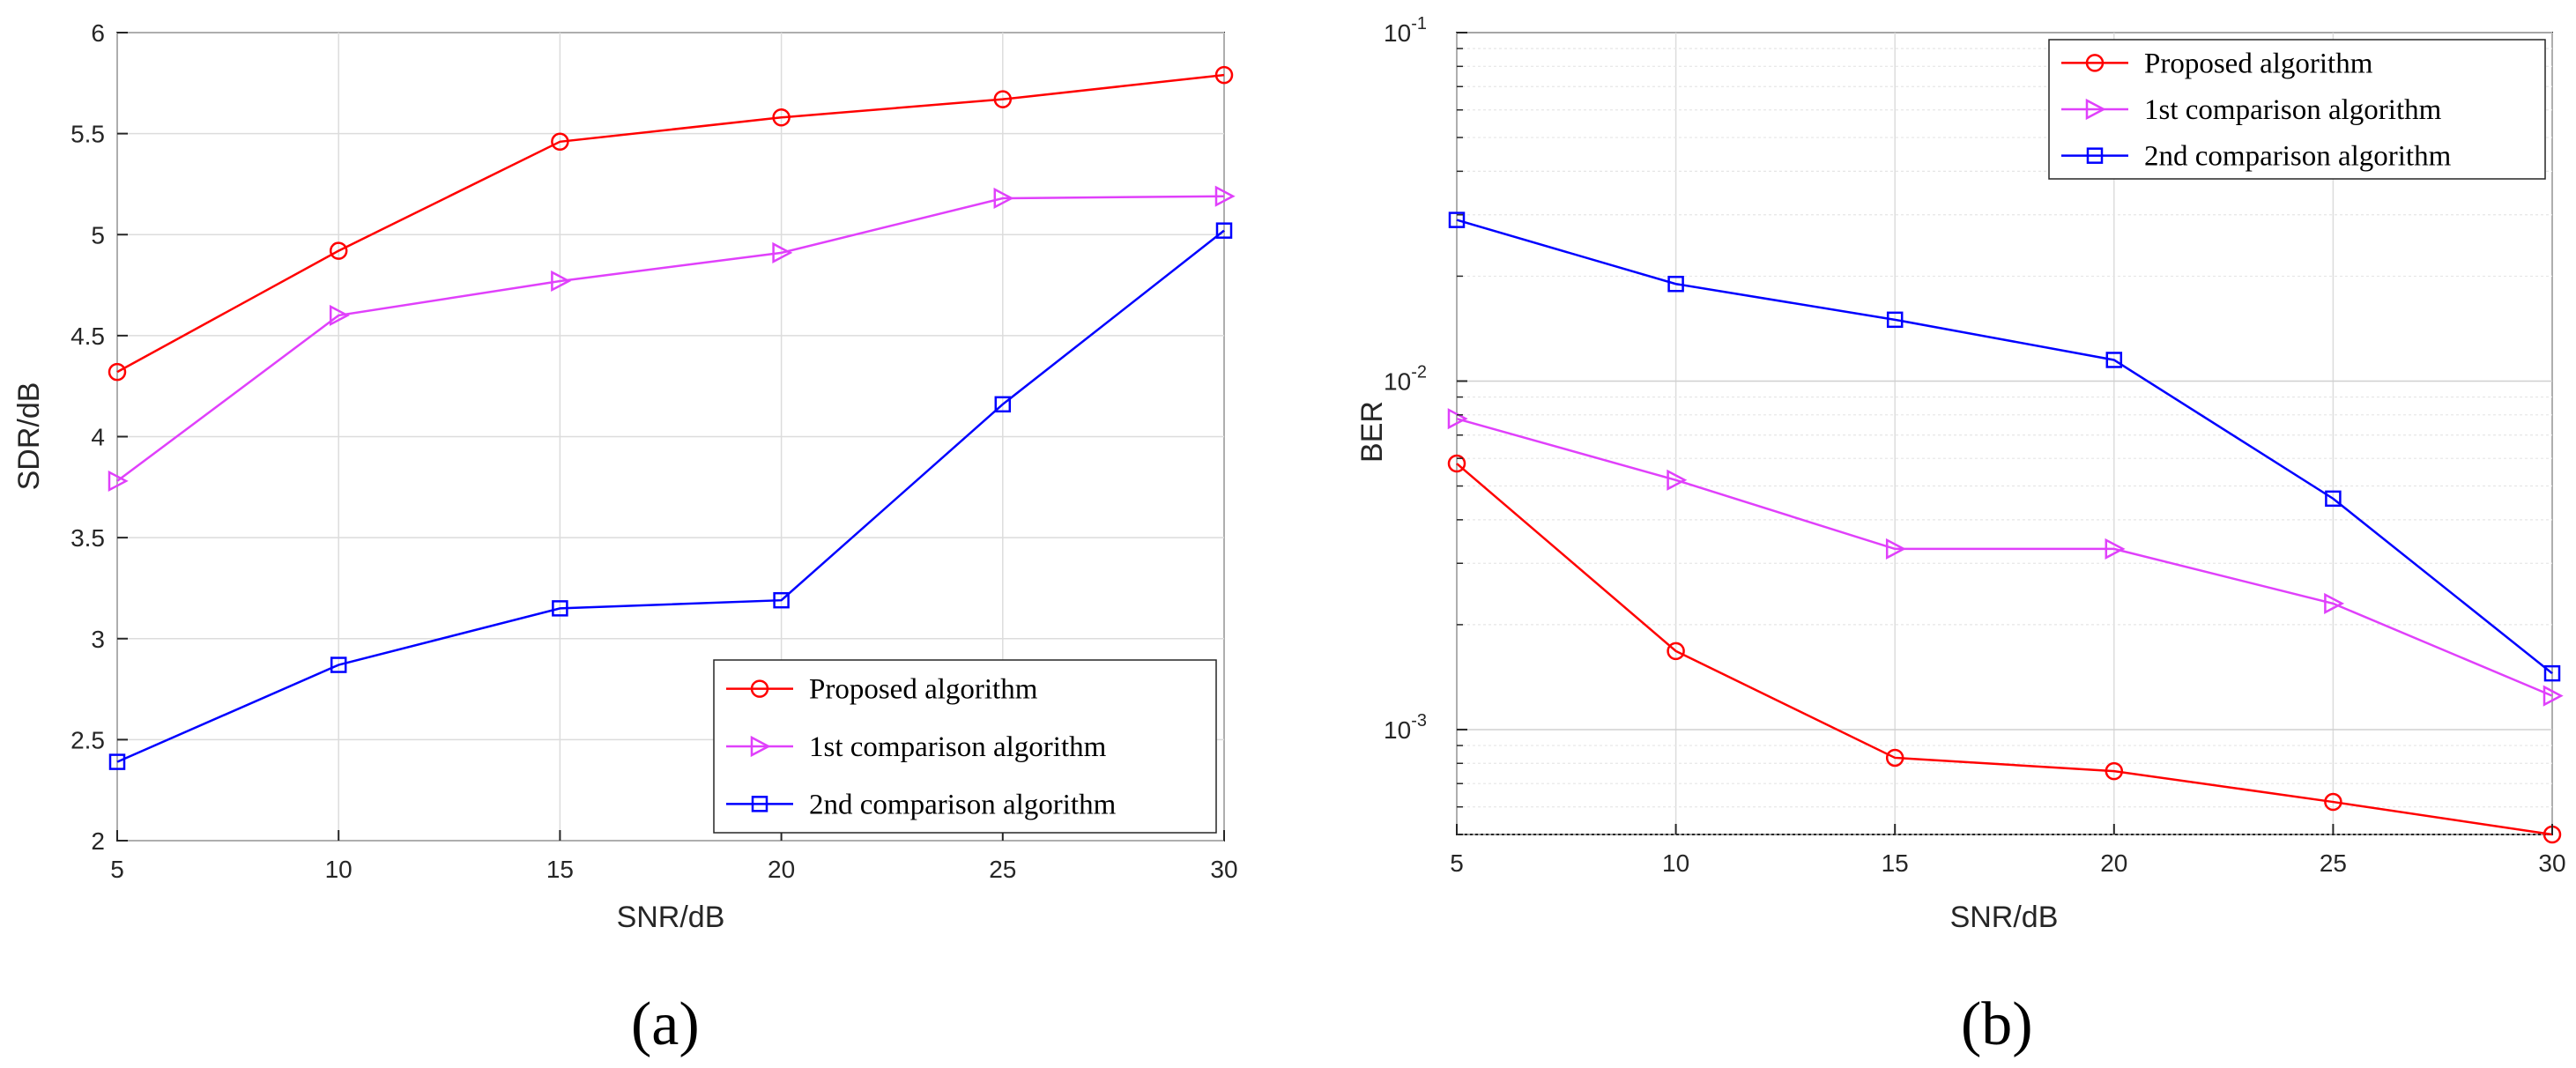 The image size is (2576, 1068). What do you see at coordinates (1405, 379) in the screenshot?
I see `y-tick-label: 10⁻²` at bounding box center [1405, 379].